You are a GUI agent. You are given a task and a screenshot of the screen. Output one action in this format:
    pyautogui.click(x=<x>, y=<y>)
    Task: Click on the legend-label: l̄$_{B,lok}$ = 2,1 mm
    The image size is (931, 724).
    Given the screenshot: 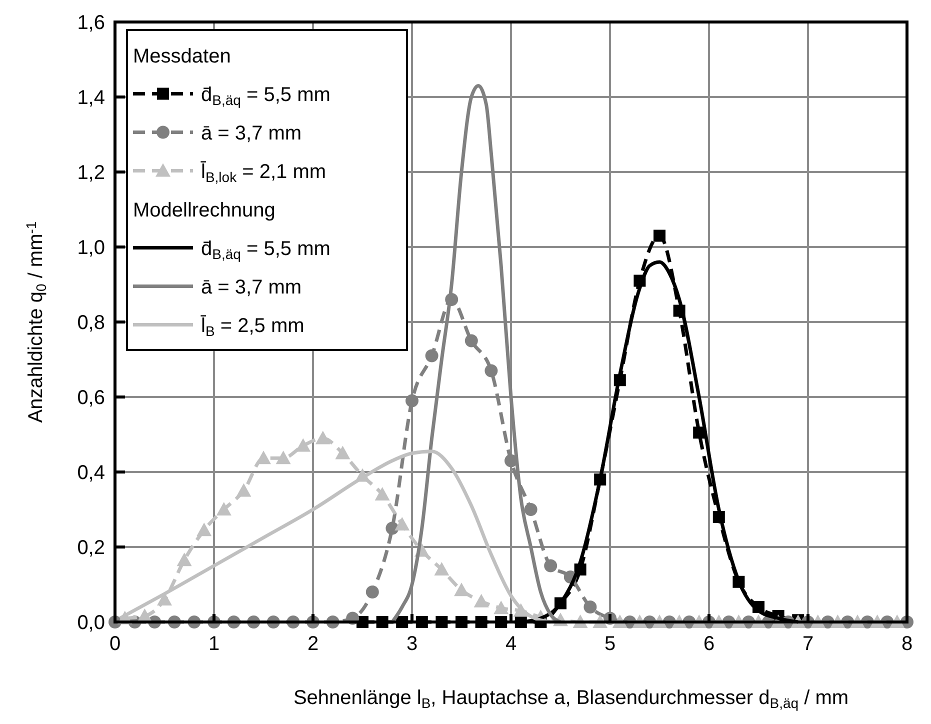 What is the action you would take?
    pyautogui.click(x=263, y=172)
    